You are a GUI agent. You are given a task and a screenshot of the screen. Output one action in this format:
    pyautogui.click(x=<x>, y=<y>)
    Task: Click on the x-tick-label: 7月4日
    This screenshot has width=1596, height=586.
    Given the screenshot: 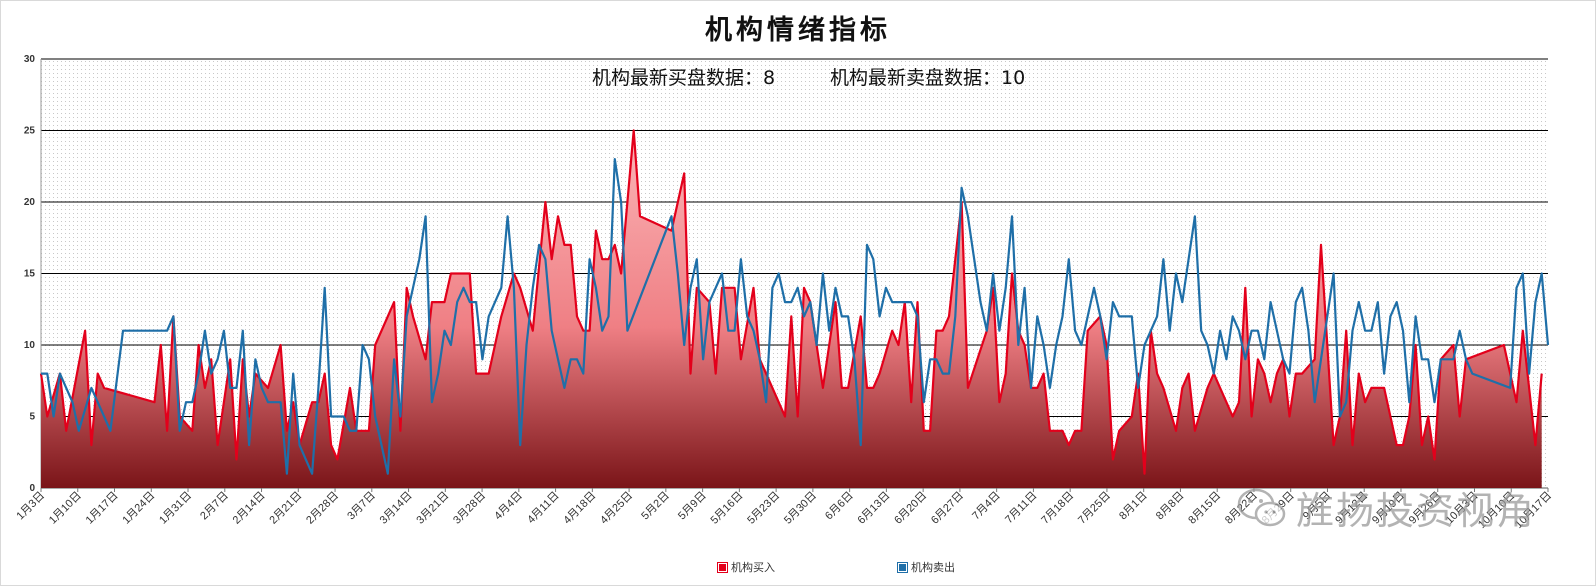 What is the action you would take?
    pyautogui.click(x=986, y=506)
    